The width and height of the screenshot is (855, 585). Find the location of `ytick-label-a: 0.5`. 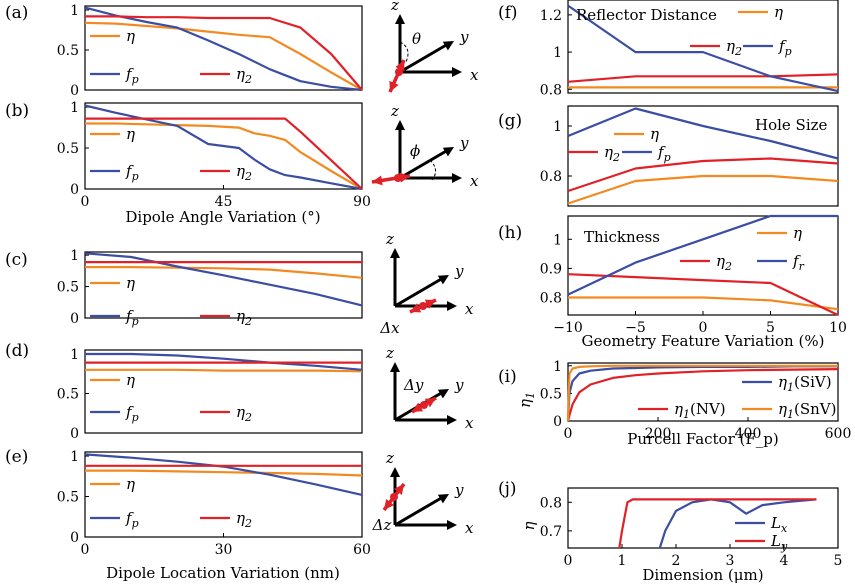

ytick-label-a: 0.5 is located at coordinates (68, 51).